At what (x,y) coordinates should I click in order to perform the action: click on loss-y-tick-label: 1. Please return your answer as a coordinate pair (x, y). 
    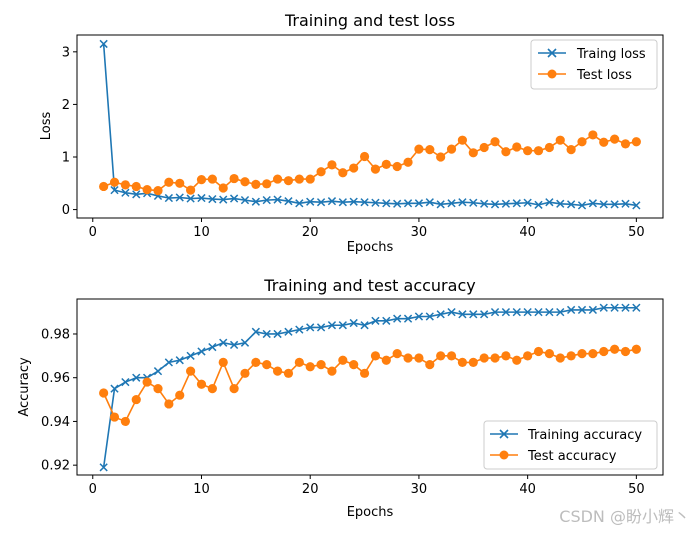
    Looking at the image, I should click on (66, 158).